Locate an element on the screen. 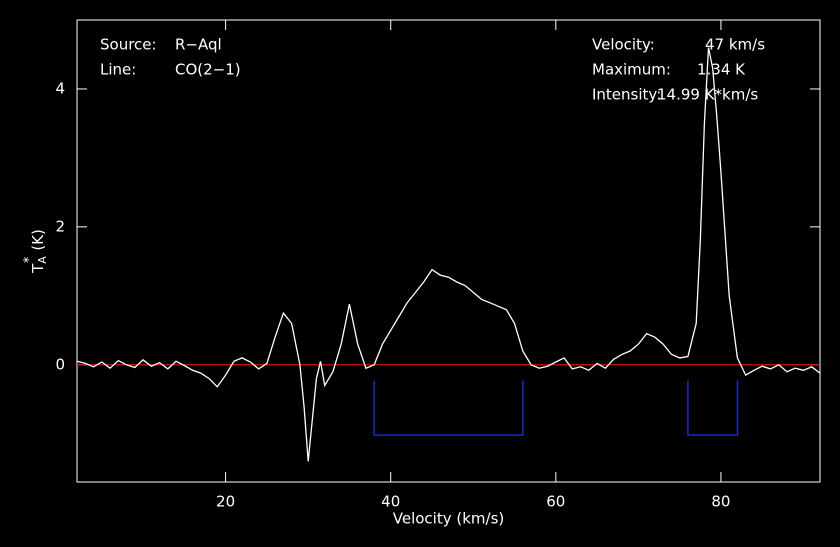  y-tick-label: 2 is located at coordinates (60, 226).